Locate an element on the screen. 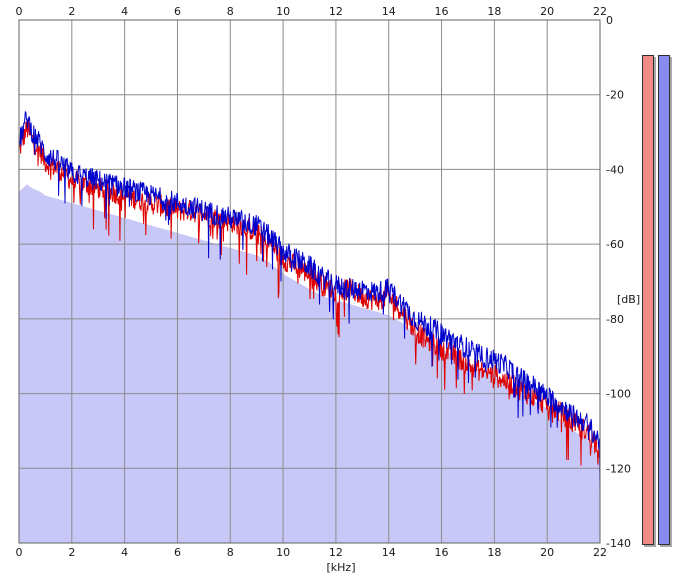 The width and height of the screenshot is (683, 584). x-tick-label-bottom: 0 is located at coordinates (19, 552).